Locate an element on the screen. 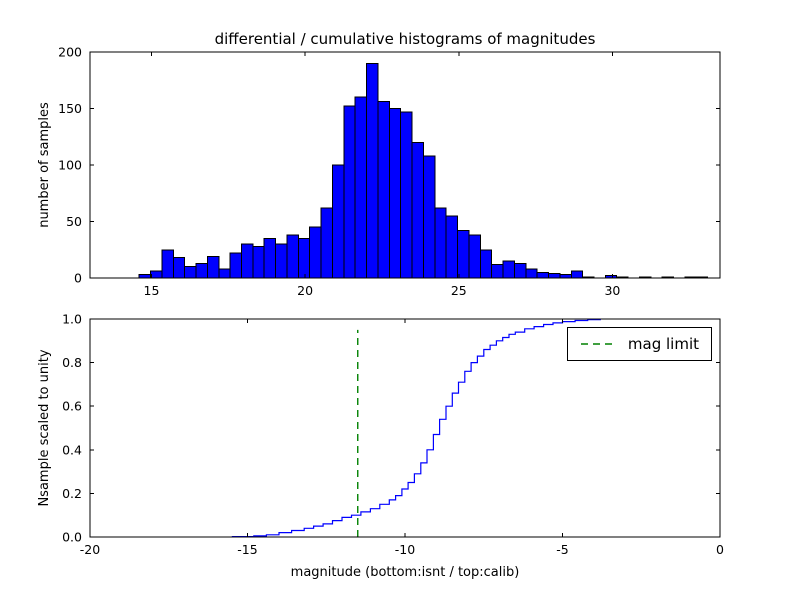  x-tick-label: 0 is located at coordinates (720, 549).